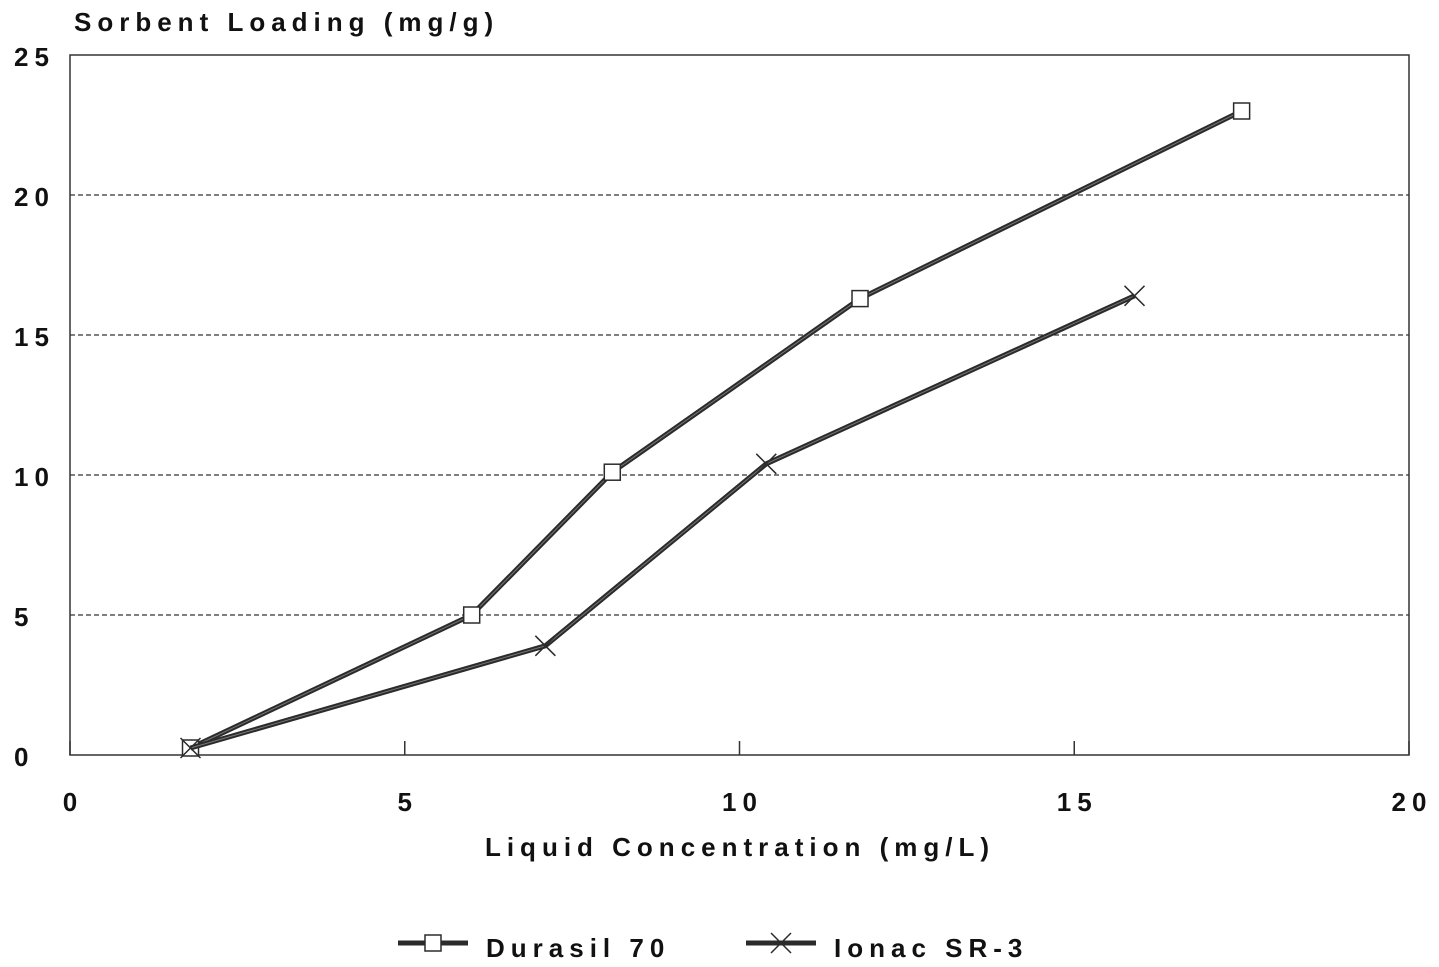 This screenshot has height=967, width=1439. What do you see at coordinates (1412, 802) in the screenshot?
I see `x-tick-label: 20` at bounding box center [1412, 802].